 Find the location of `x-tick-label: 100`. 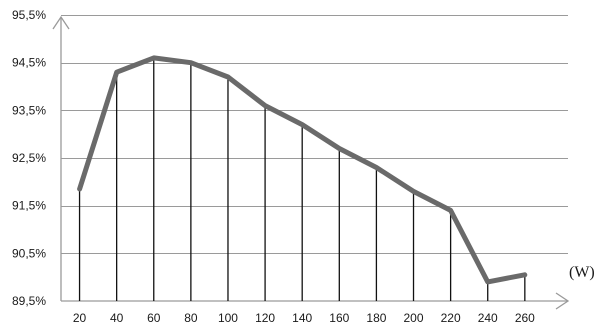

x-tick-label: 100 is located at coordinates (228, 318).